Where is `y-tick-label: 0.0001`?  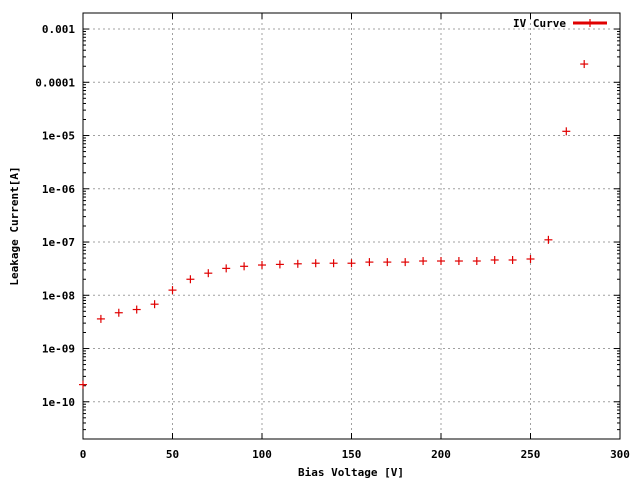
y-tick-label: 0.0001 is located at coordinates (55, 82).